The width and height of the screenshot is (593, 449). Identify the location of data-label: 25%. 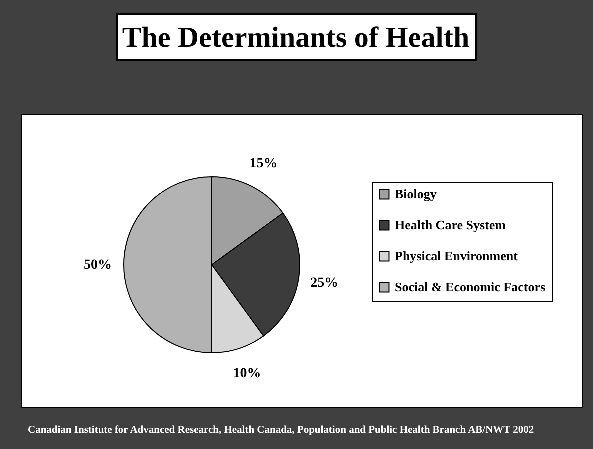
(324, 283).